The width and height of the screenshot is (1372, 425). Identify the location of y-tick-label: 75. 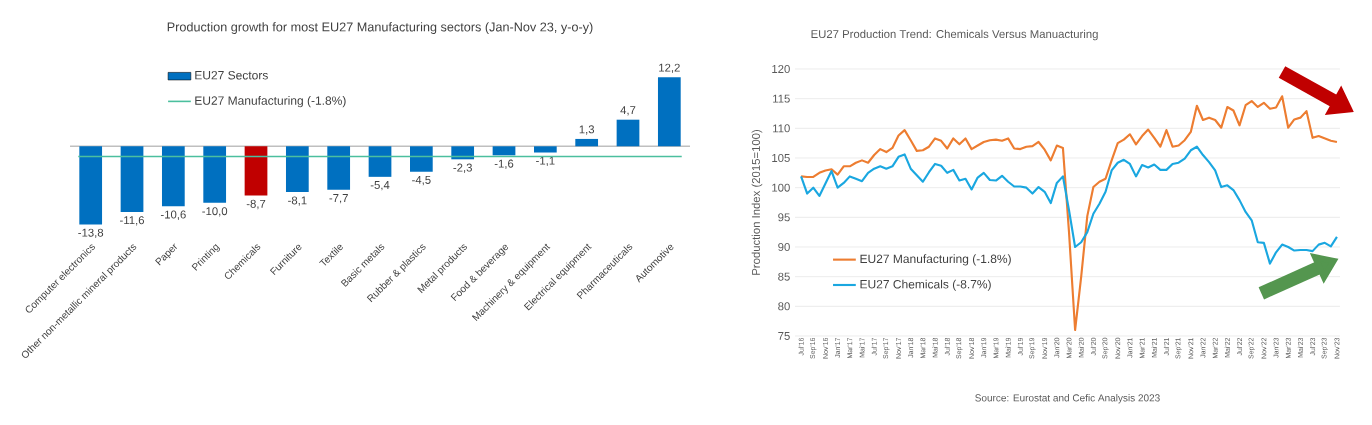
(784, 336).